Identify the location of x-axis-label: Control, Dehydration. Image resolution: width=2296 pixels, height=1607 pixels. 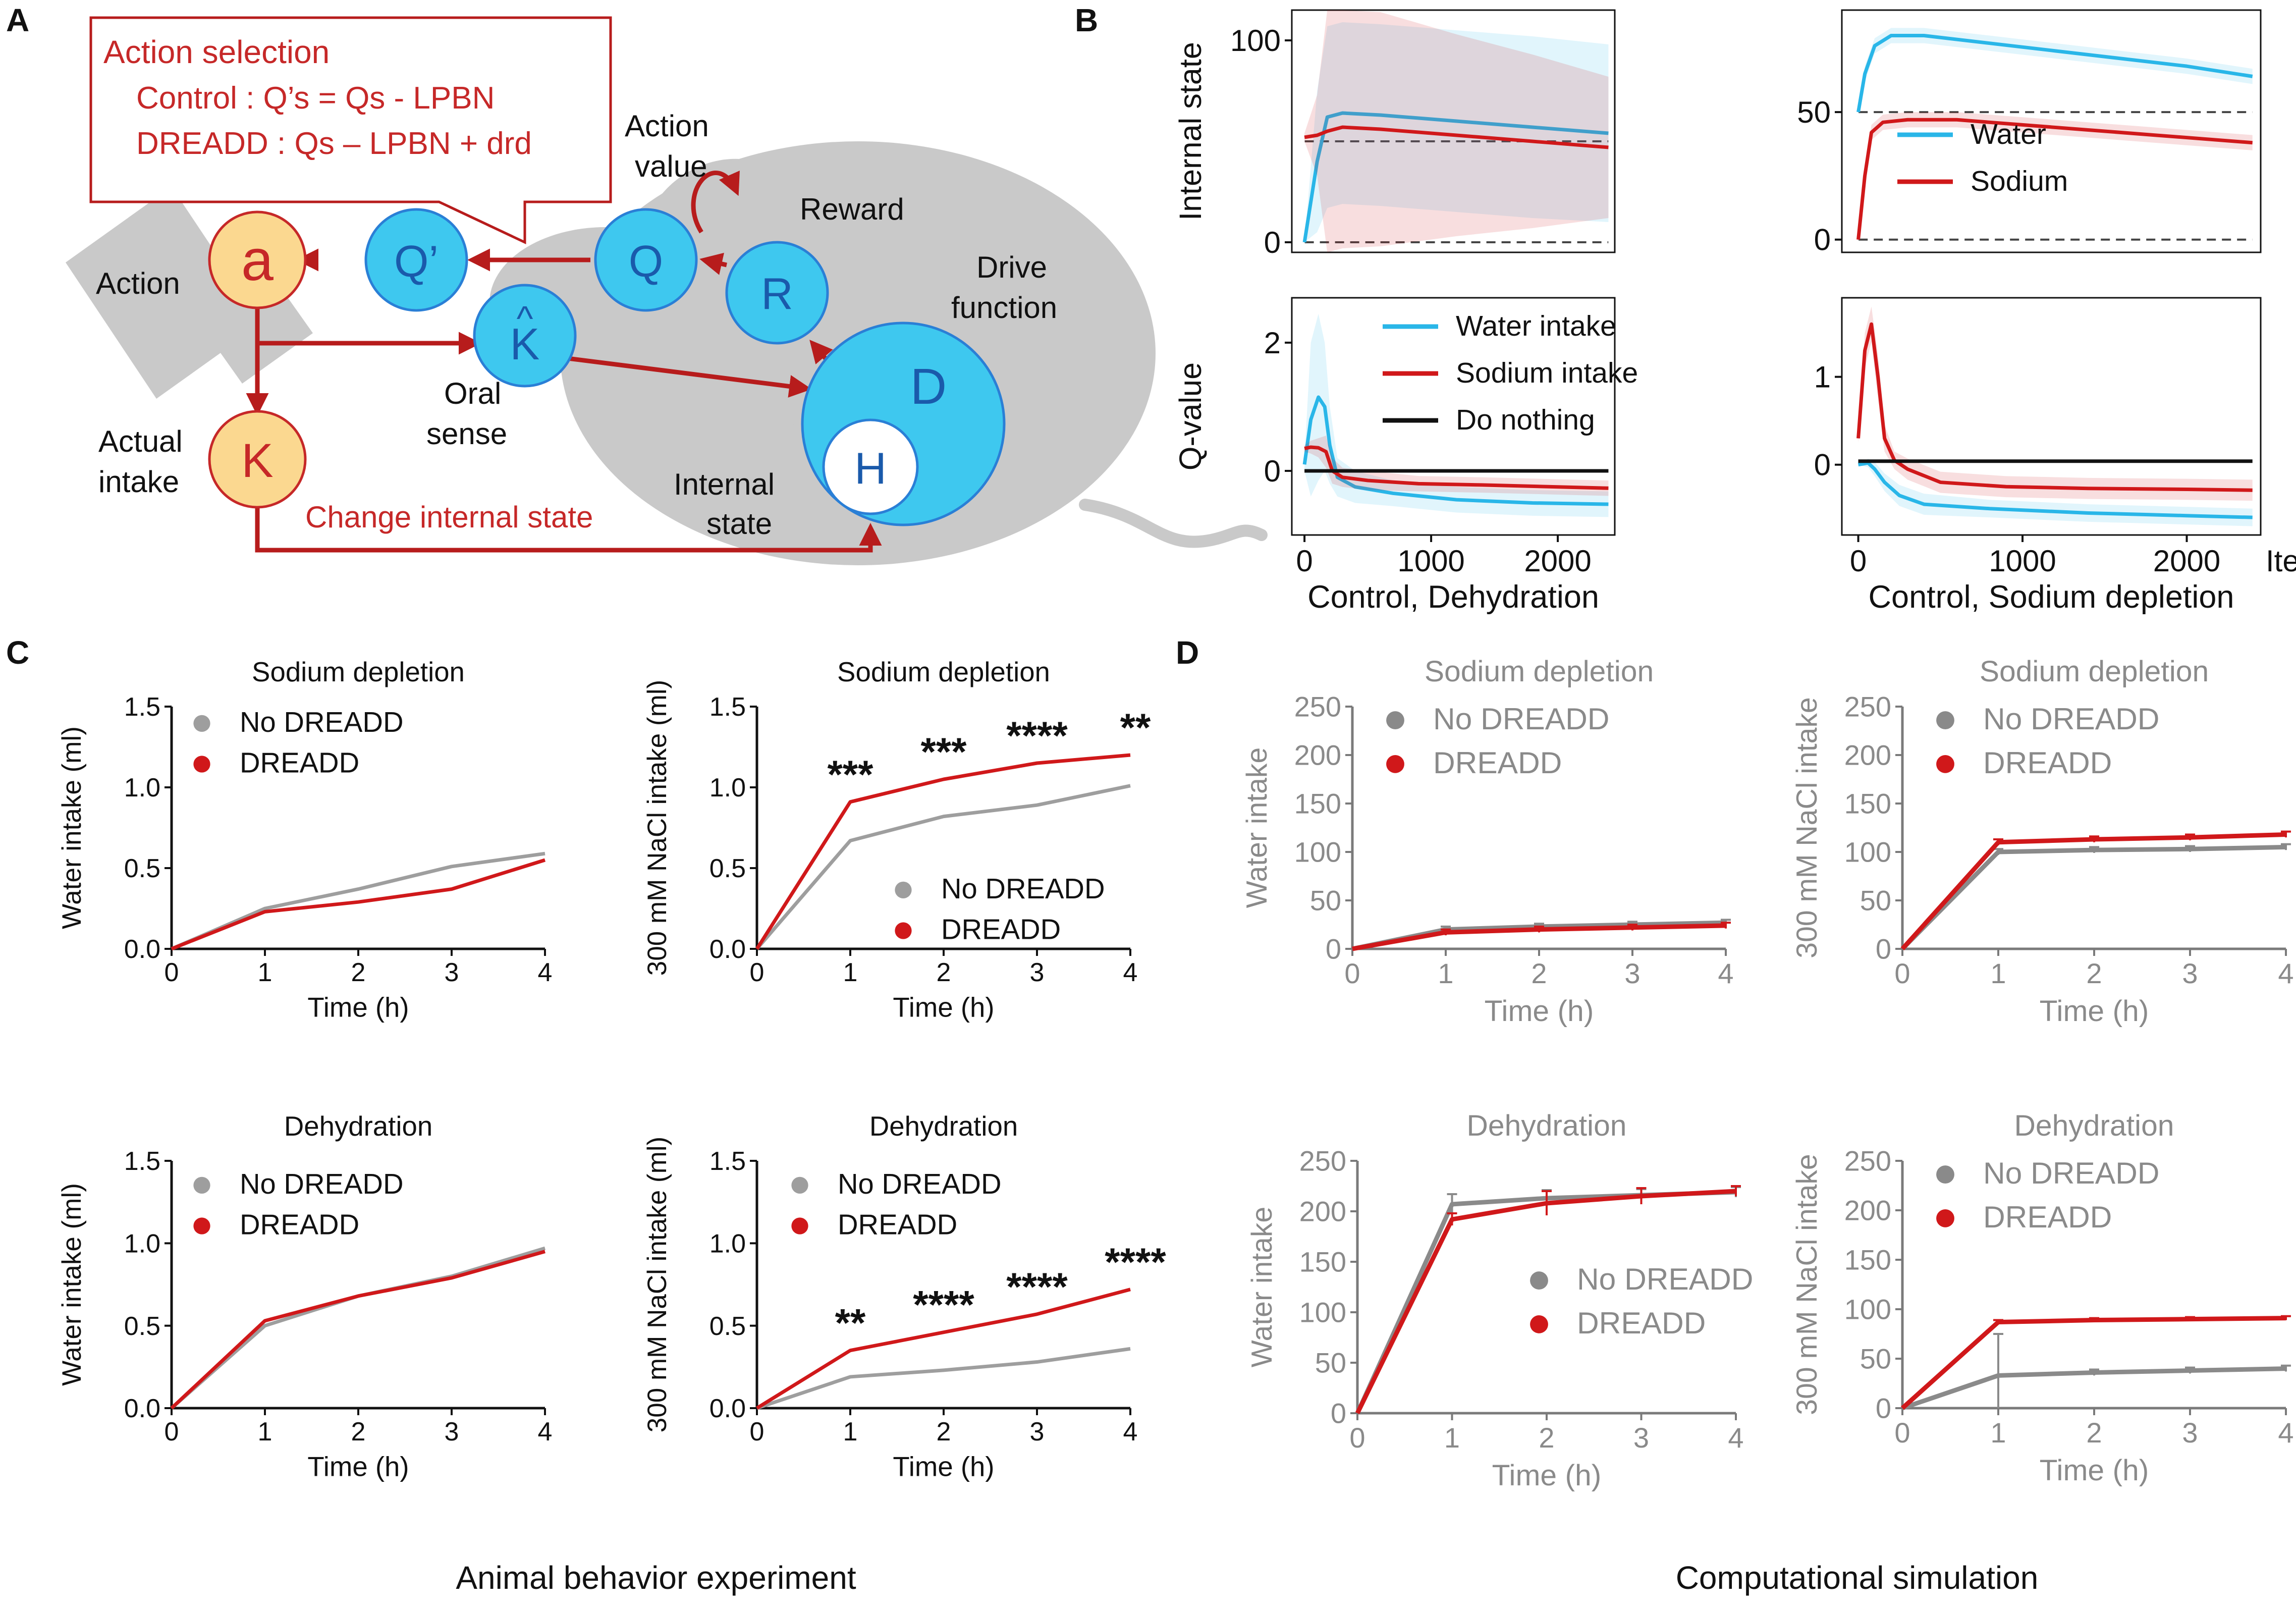
(1453, 597).